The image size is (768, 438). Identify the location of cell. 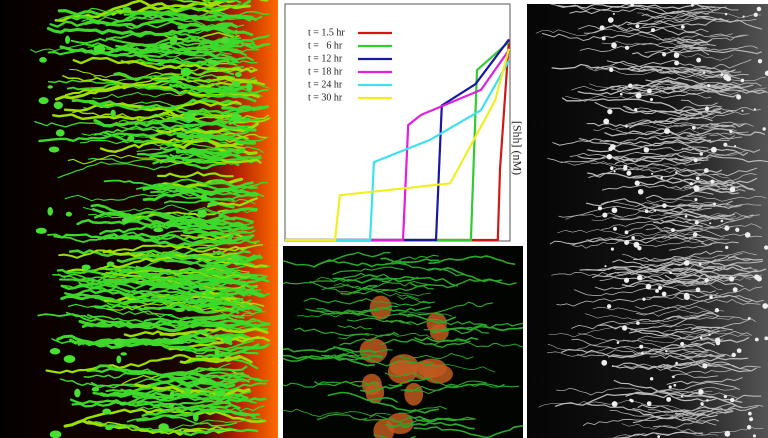
(439, 332).